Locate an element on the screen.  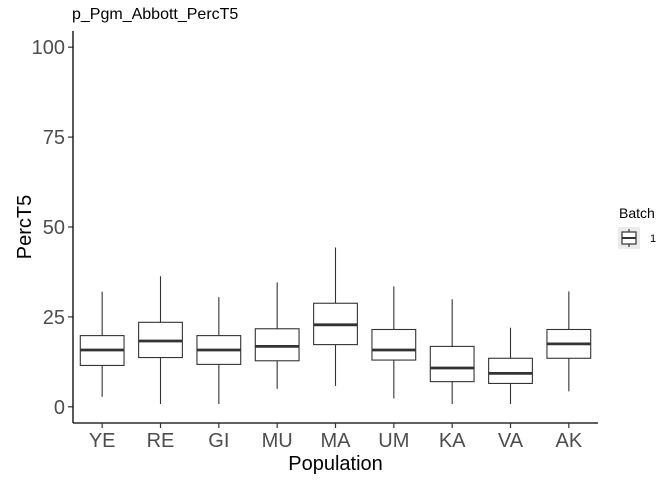
y-tick-label: 75 is located at coordinates (54, 138).